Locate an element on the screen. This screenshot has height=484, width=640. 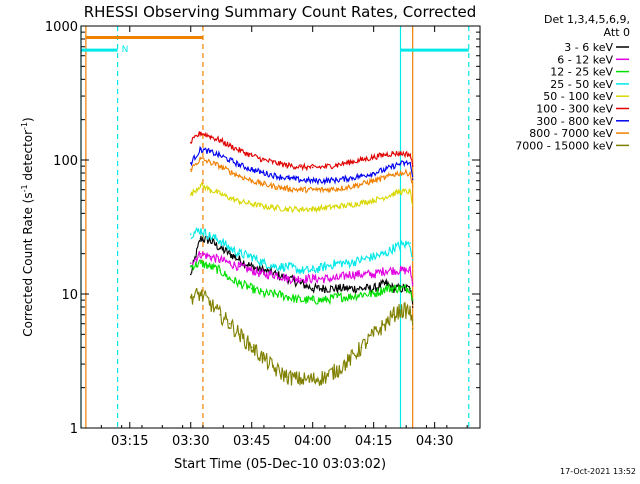
footer-timestamp: 17-Oct-2021 13:52 is located at coordinates (598, 471).